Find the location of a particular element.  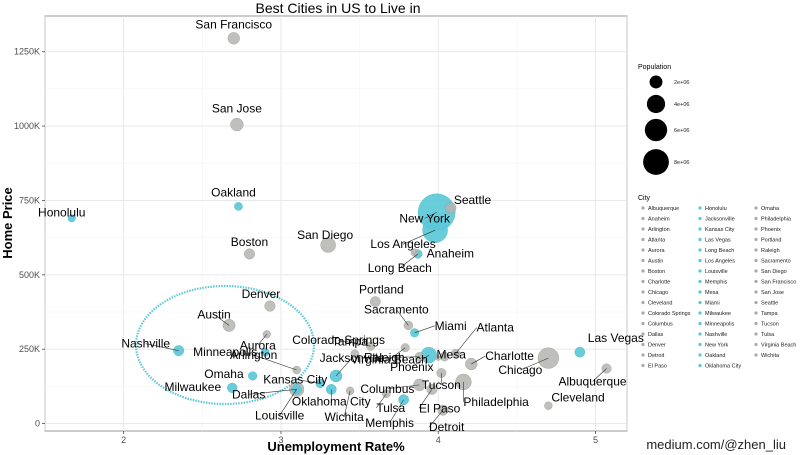

city-legend-label: Los Angeles is located at coordinates (720, 262).